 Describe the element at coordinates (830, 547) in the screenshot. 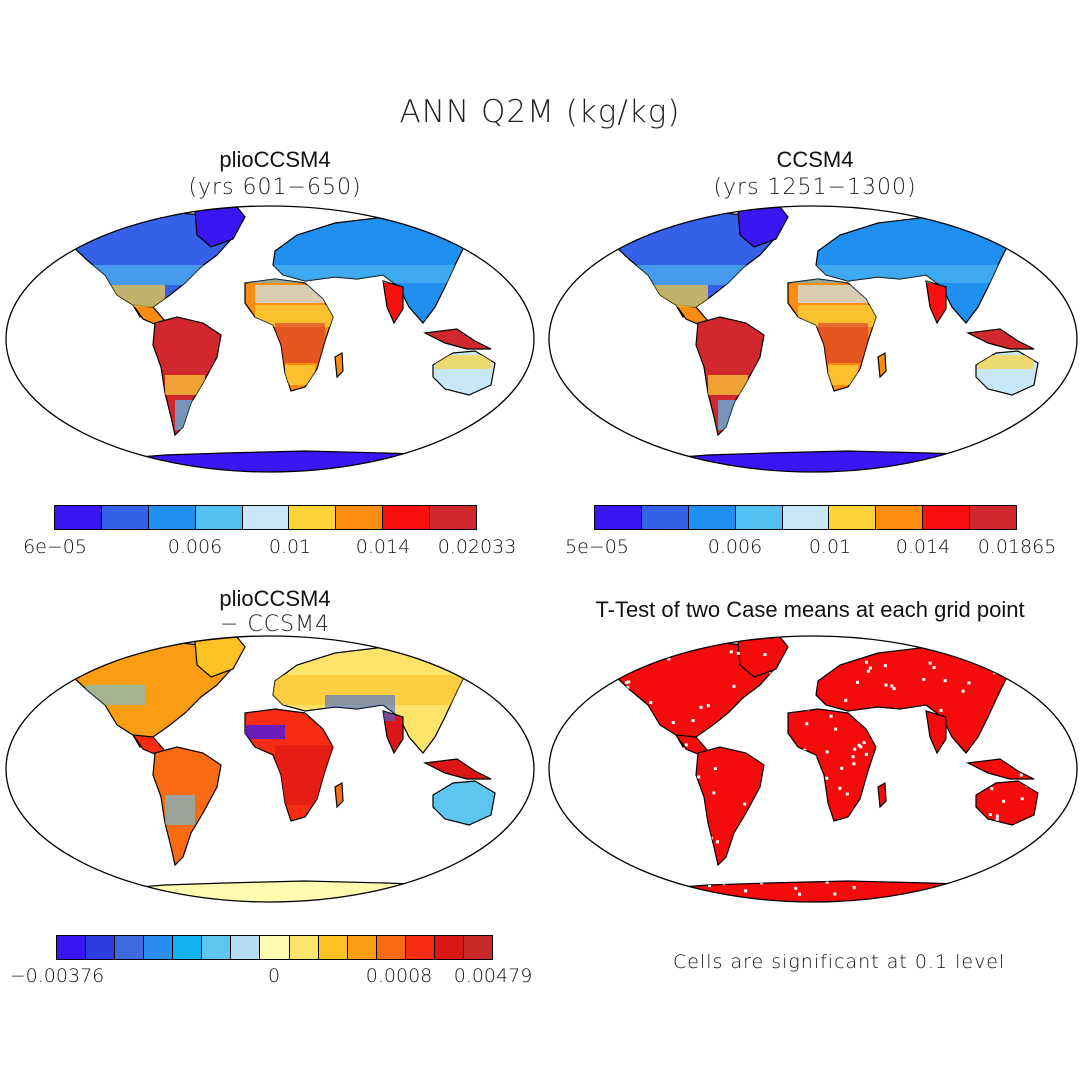

I see `cbar2-label-3: 0.01` at that location.